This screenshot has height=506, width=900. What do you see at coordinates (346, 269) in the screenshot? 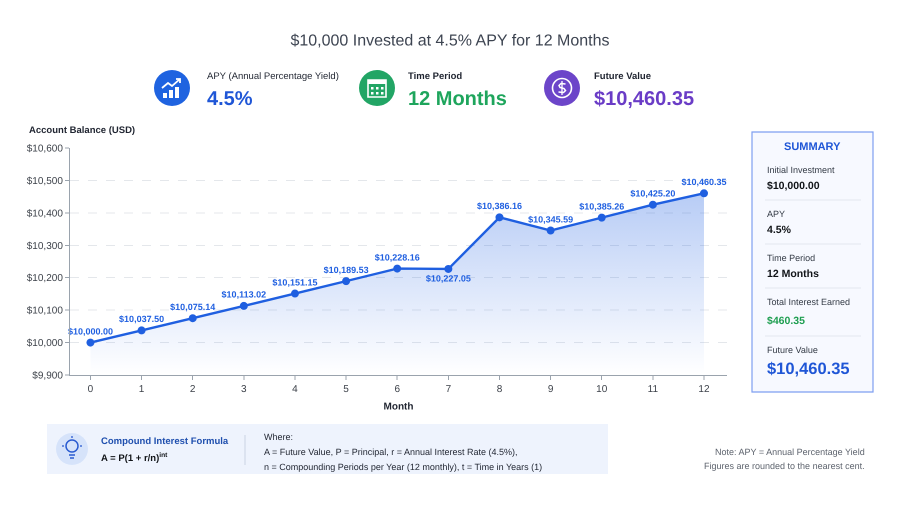
I see `data-label: $10,189.53` at bounding box center [346, 269].